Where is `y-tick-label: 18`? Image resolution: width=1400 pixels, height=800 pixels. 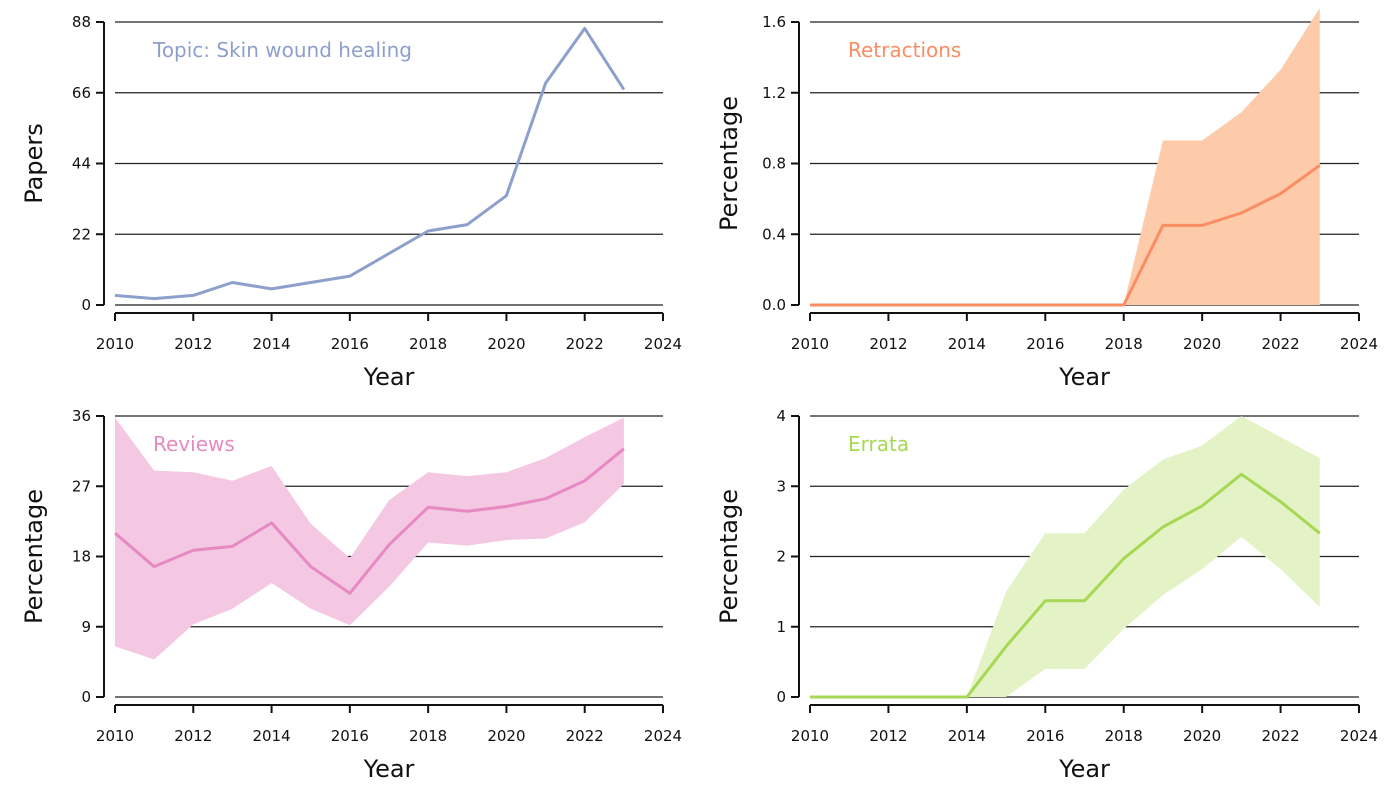
y-tick-label: 18 is located at coordinates (81, 557).